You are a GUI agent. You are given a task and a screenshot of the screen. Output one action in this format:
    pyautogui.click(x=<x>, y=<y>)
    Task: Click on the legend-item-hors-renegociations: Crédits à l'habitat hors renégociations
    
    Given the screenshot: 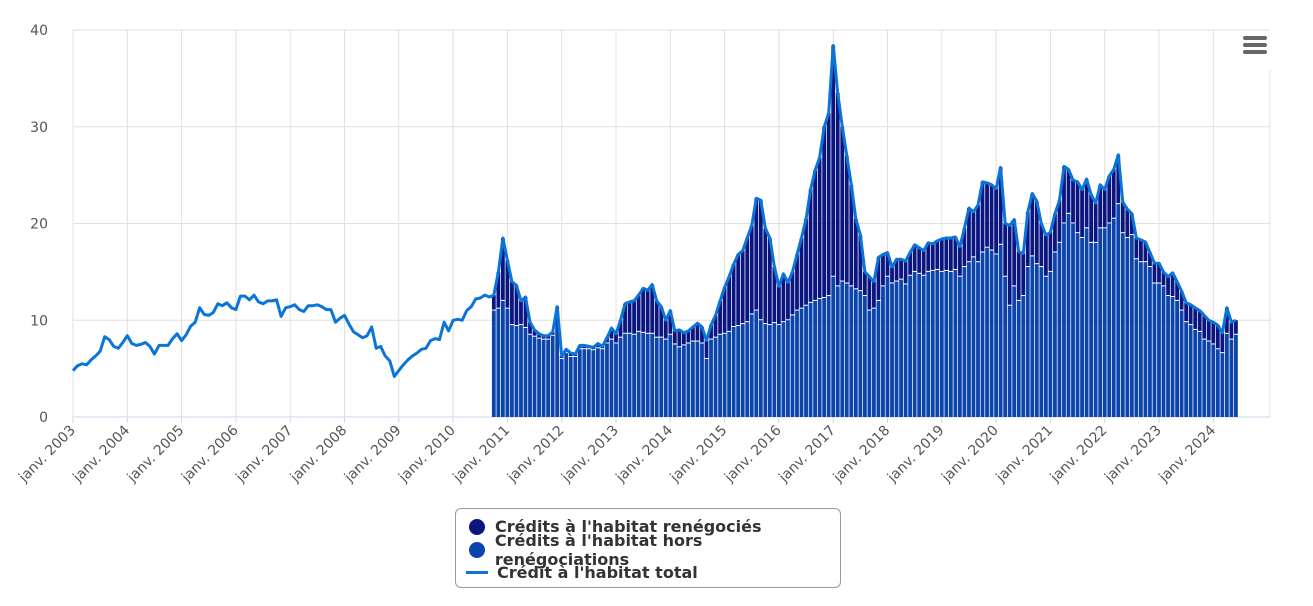 What is the action you would take?
    pyautogui.click(x=653, y=550)
    